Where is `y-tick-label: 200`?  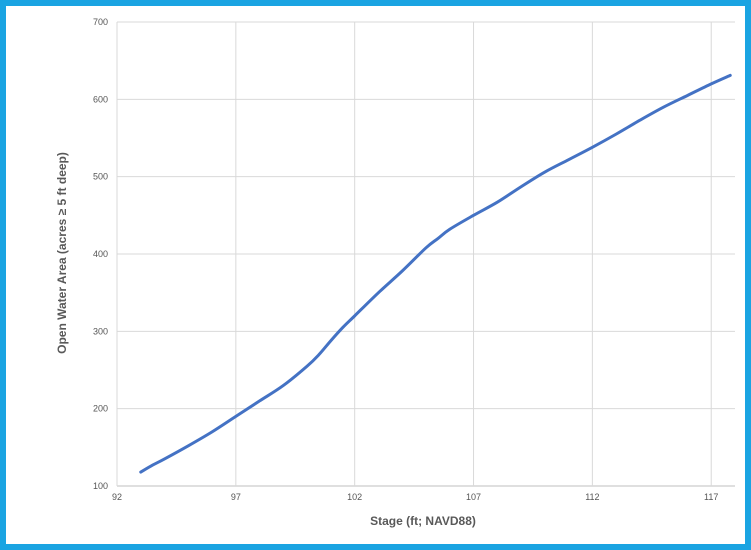
y-tick-label: 200 is located at coordinates (100, 409).